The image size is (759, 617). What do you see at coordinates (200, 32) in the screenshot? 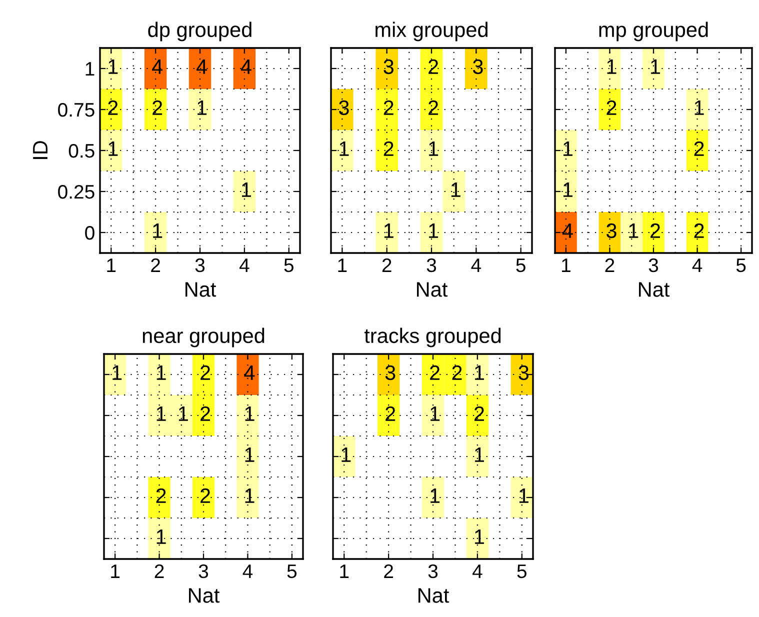
I see `chart-title: dp grouped` at bounding box center [200, 32].